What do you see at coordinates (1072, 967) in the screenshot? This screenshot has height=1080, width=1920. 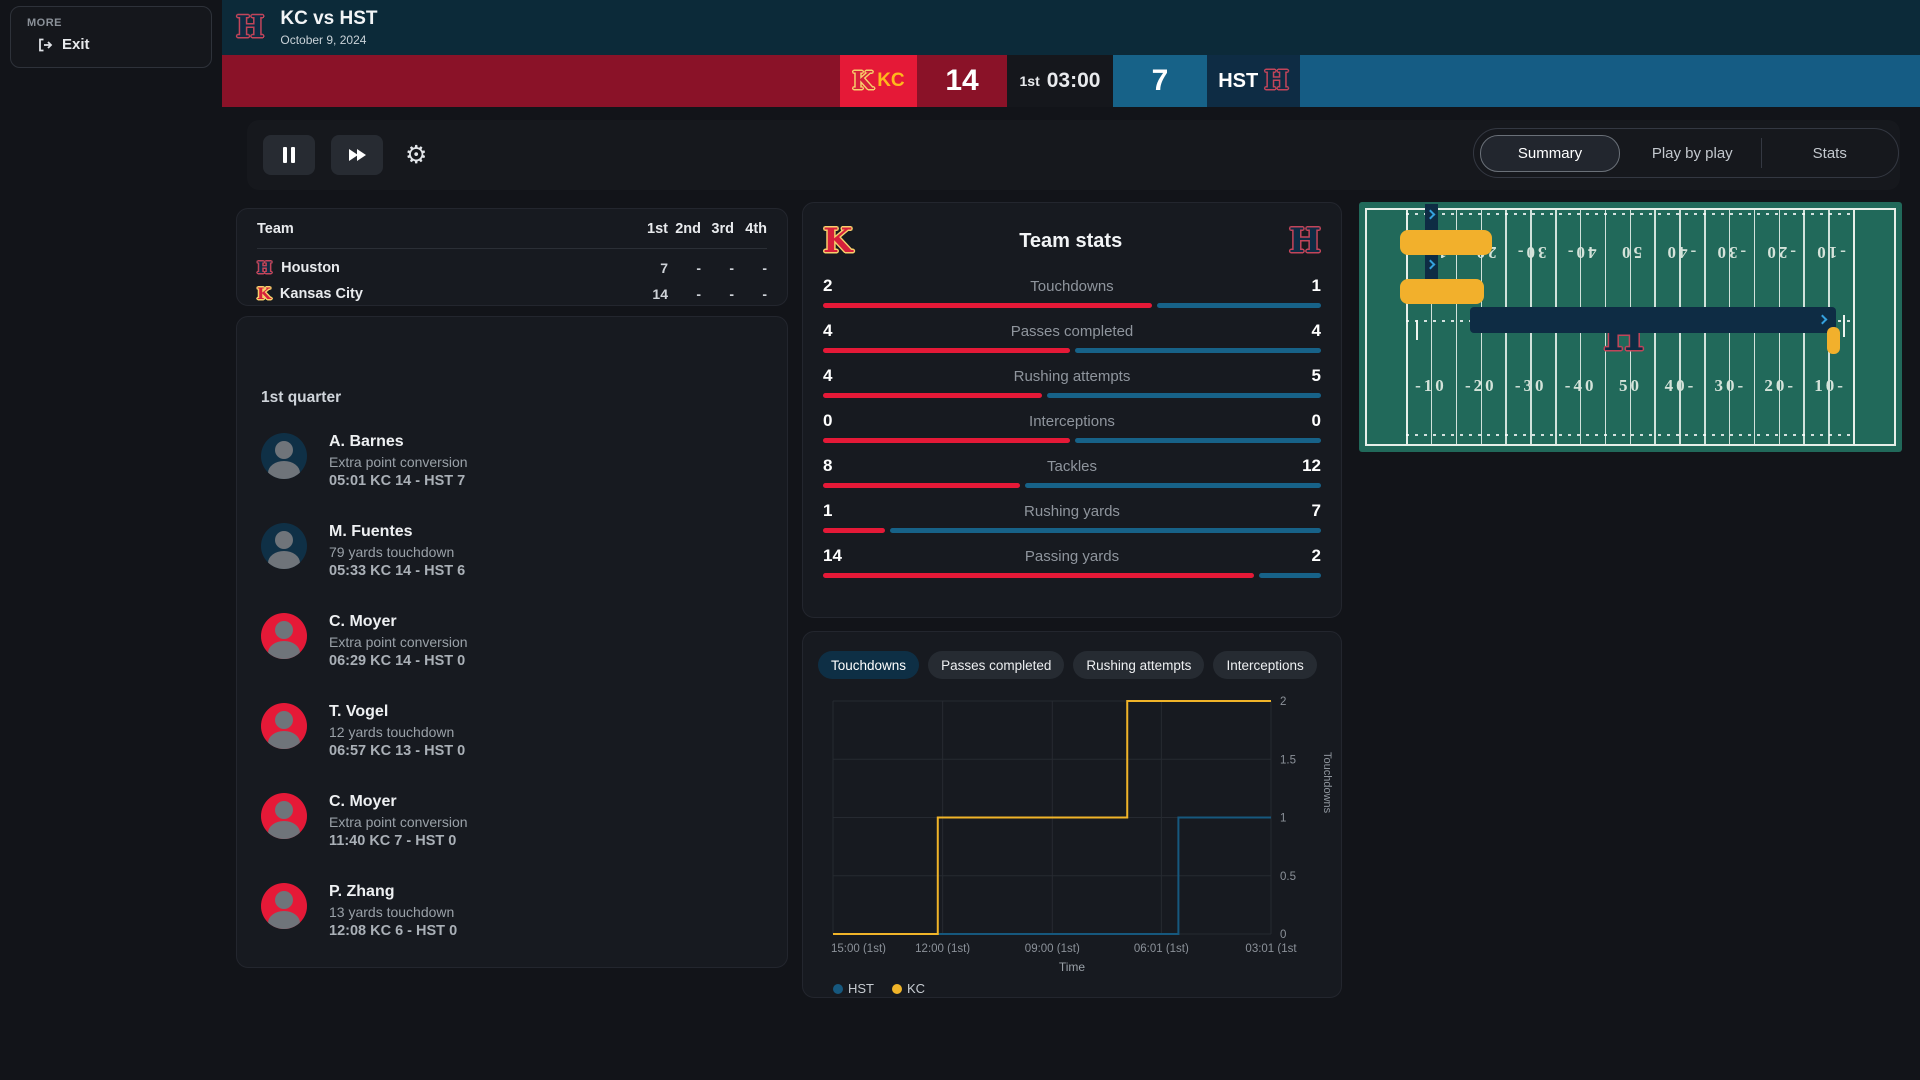 I see `x-axis-title: Time` at bounding box center [1072, 967].